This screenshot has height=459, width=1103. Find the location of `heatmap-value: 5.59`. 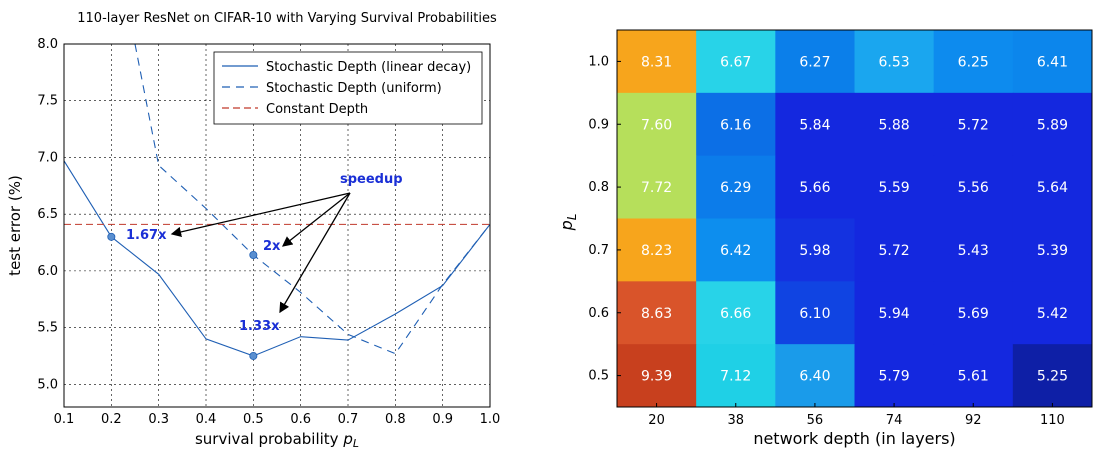

heatmap-value: 5.59 is located at coordinates (893, 188).